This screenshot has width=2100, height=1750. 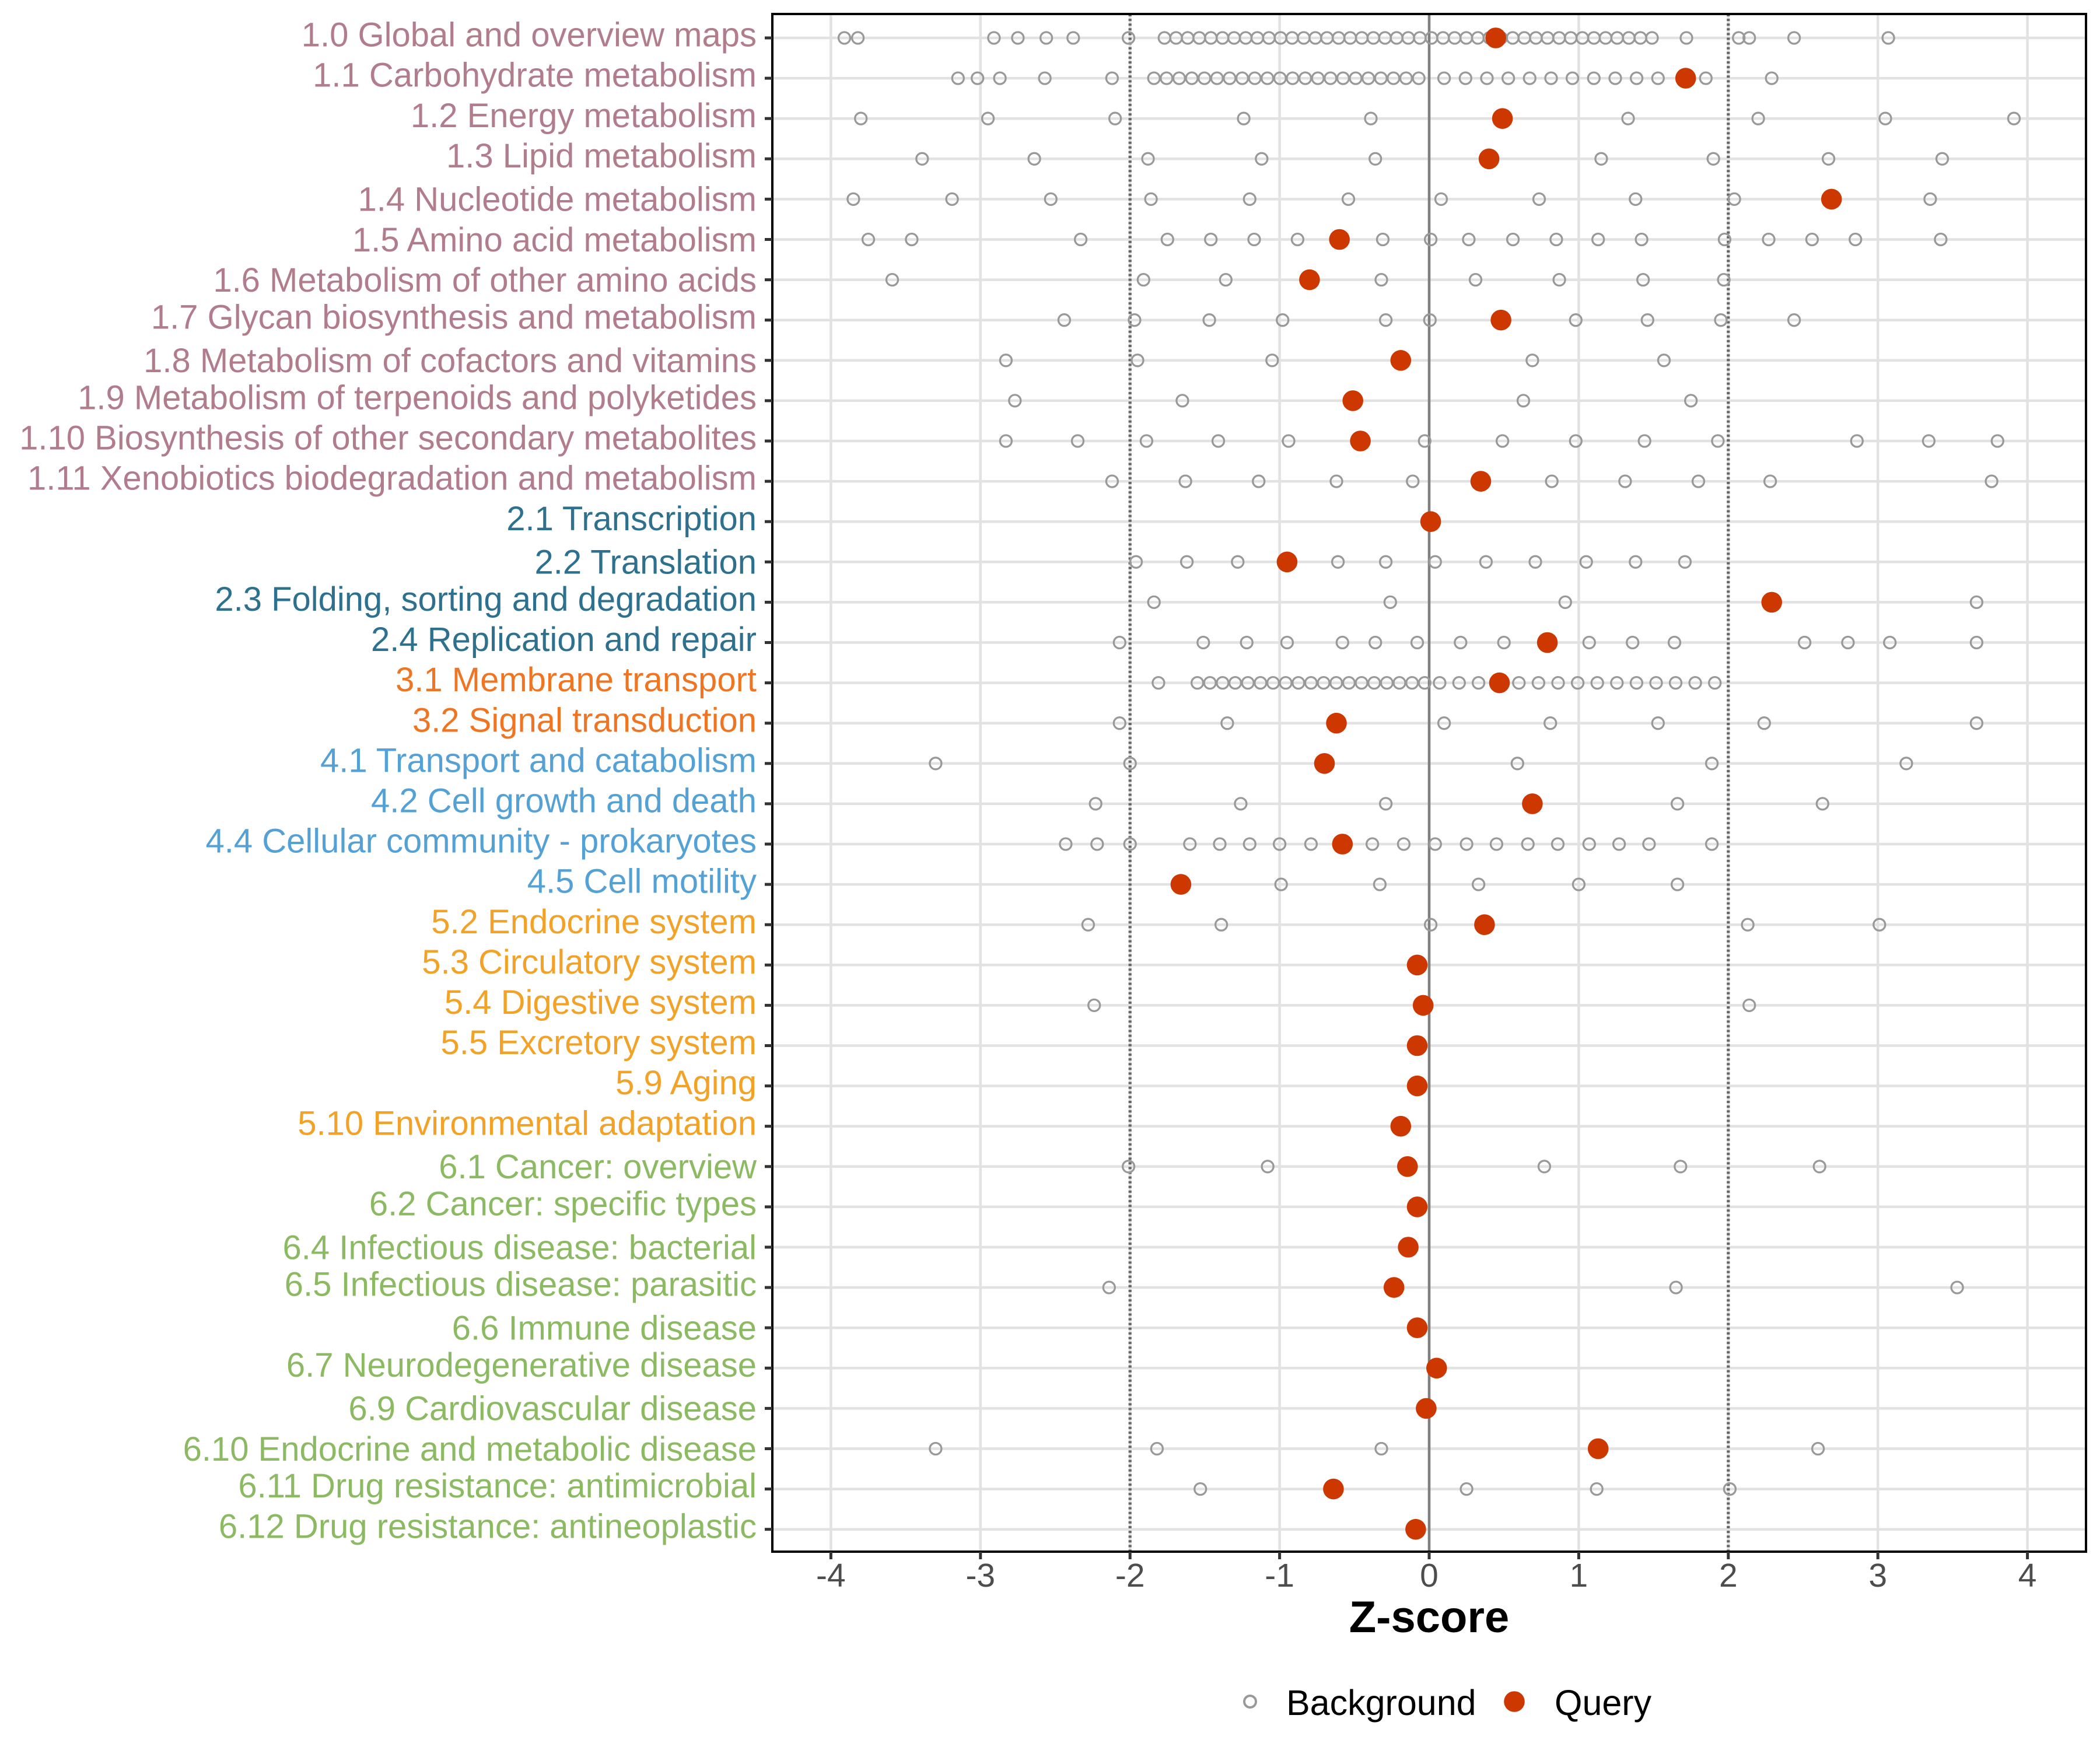 What do you see at coordinates (631, 519) in the screenshot?
I see `svg-text: 2.1 Transcription` at bounding box center [631, 519].